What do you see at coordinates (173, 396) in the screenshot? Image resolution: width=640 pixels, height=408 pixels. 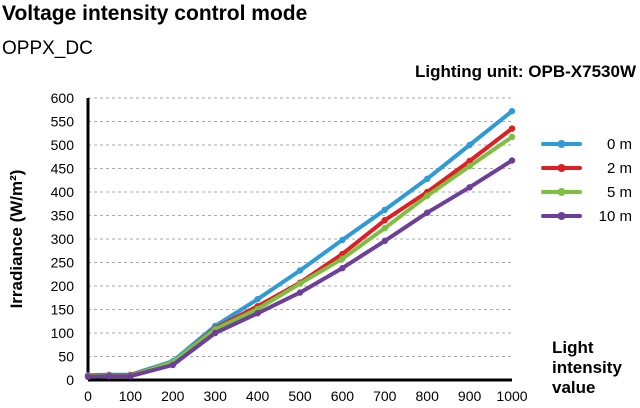 I see `x-tick-label: 200` at bounding box center [173, 396].